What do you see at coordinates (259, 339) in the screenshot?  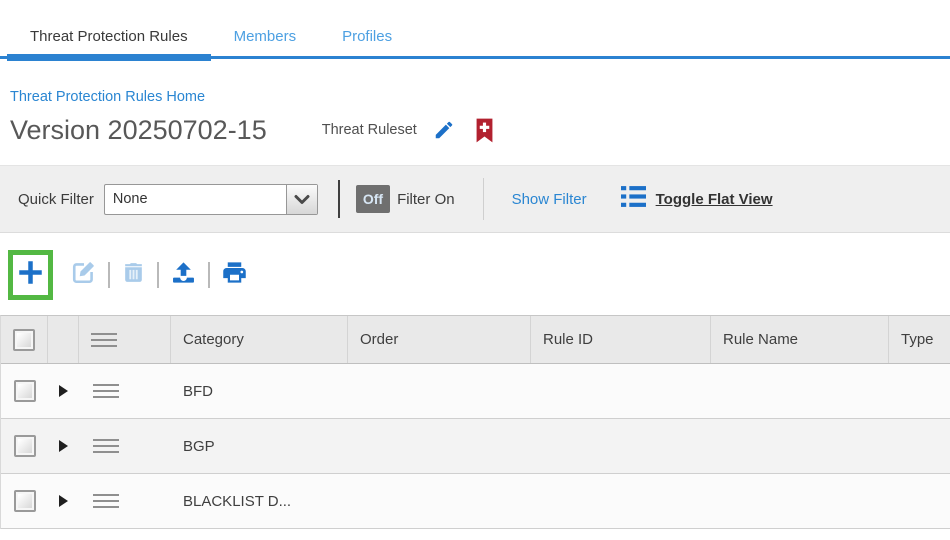 I see `header-category: Category` at bounding box center [259, 339].